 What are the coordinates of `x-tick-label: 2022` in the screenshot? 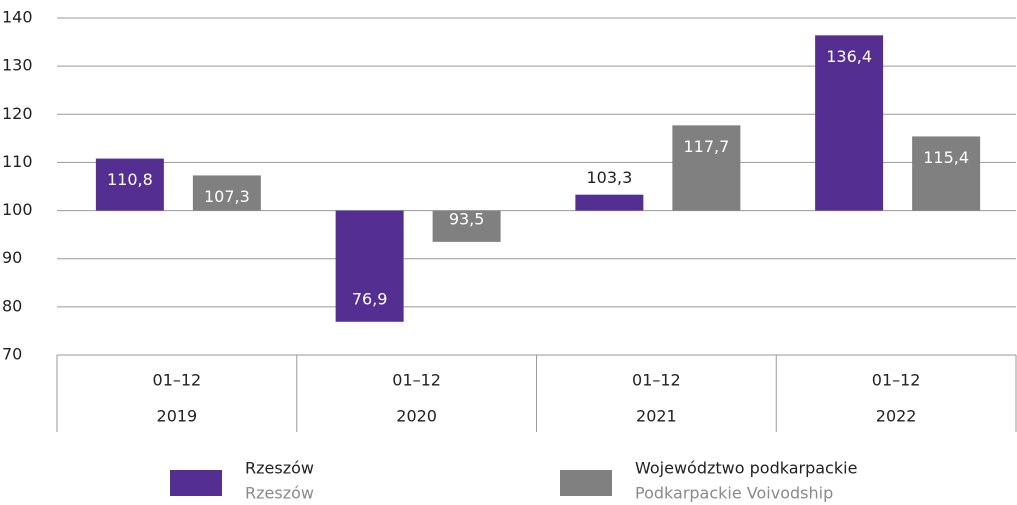 It's located at (896, 416).